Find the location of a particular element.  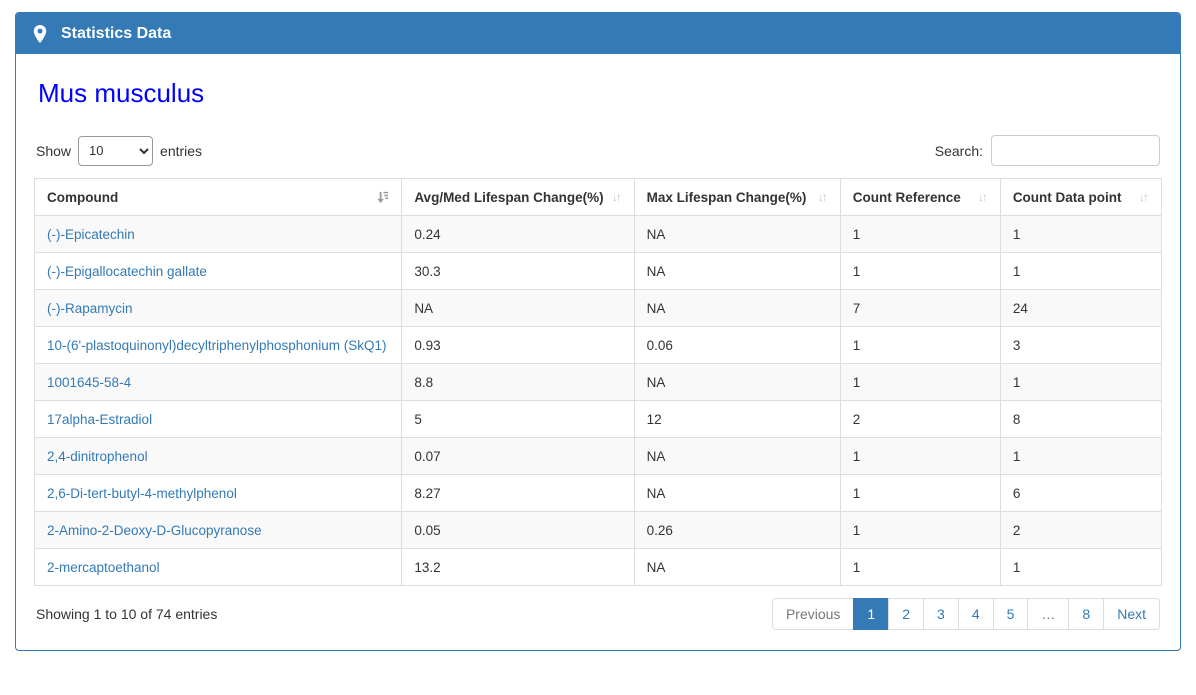

count-dp-cell: 8 is located at coordinates (1081, 419).